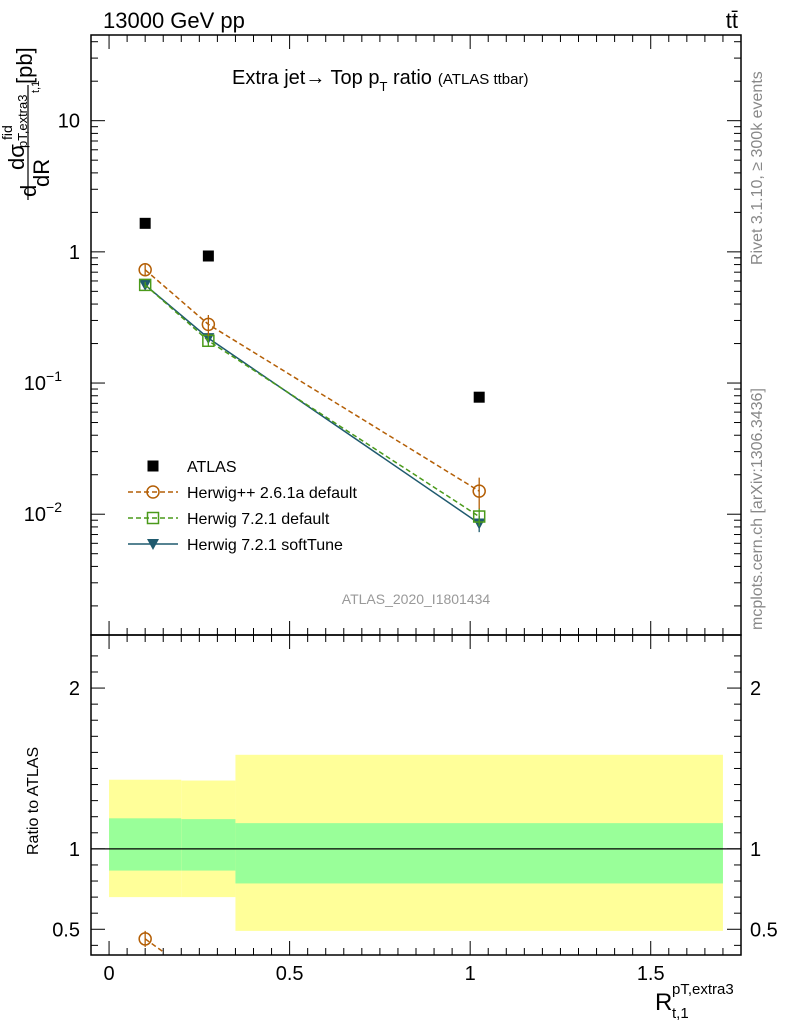 This screenshot has width=786, height=1024. Describe the element at coordinates (41, 173) in the screenshot. I see `ylabel-dr: dR` at that location.